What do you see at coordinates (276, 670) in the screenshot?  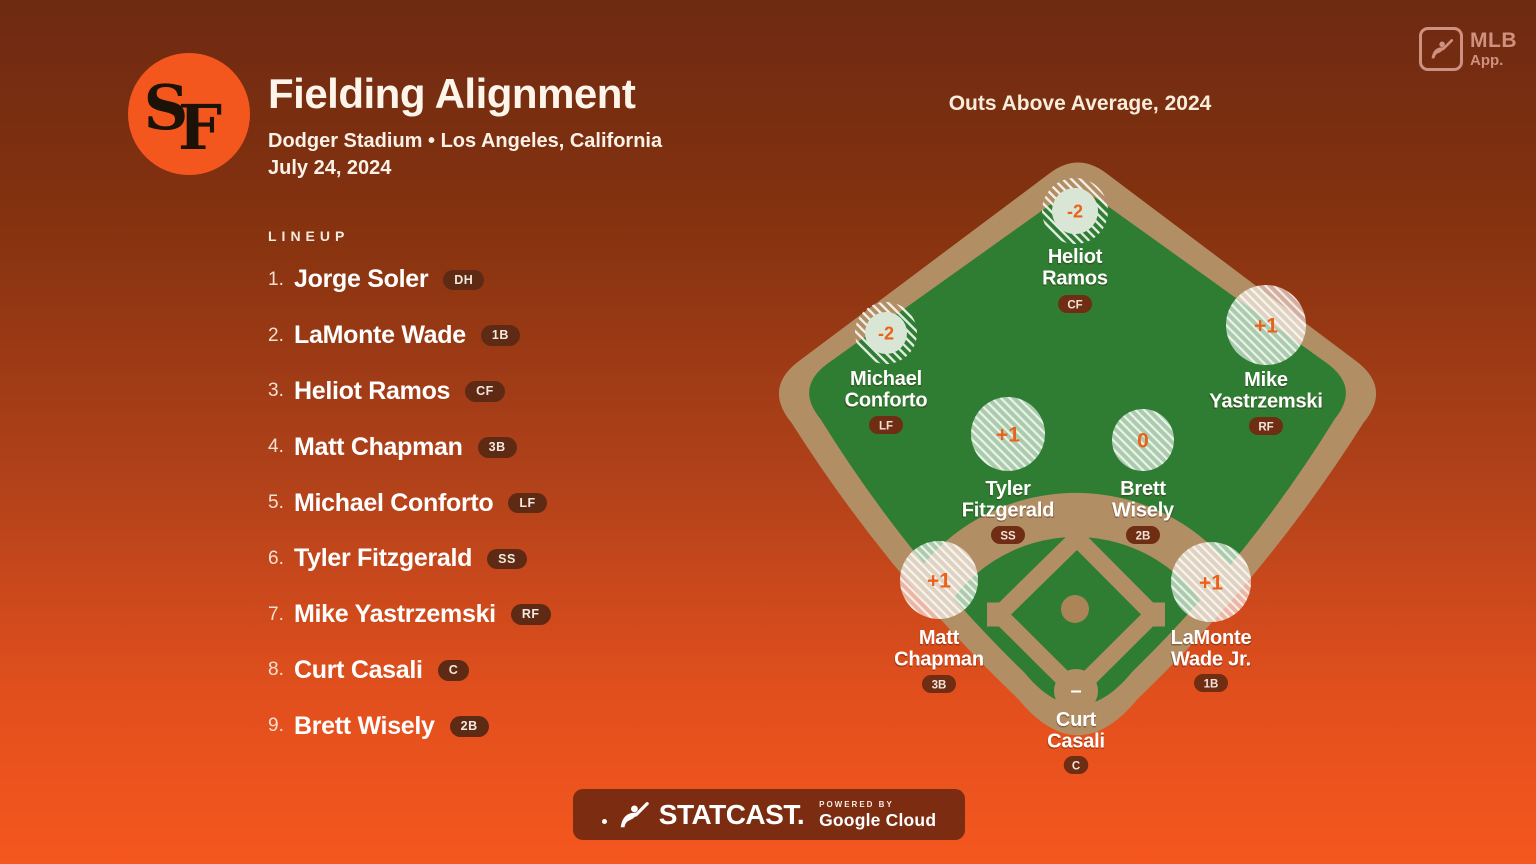 I see `lineup-order: 8.` at bounding box center [276, 670].